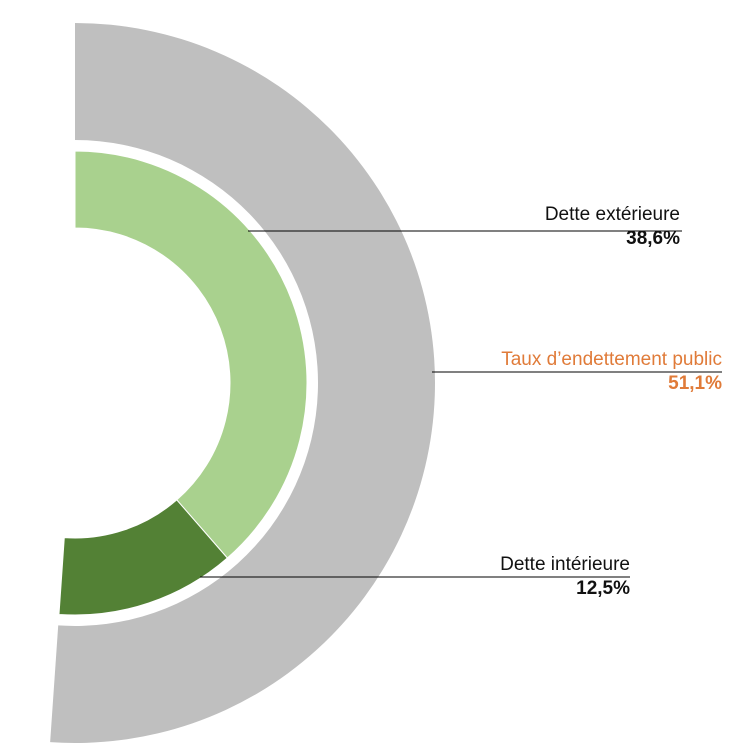 Image resolution: width=756 pixels, height=756 pixels. I want to click on label-name: Taux d’endettement public, so click(611, 359).